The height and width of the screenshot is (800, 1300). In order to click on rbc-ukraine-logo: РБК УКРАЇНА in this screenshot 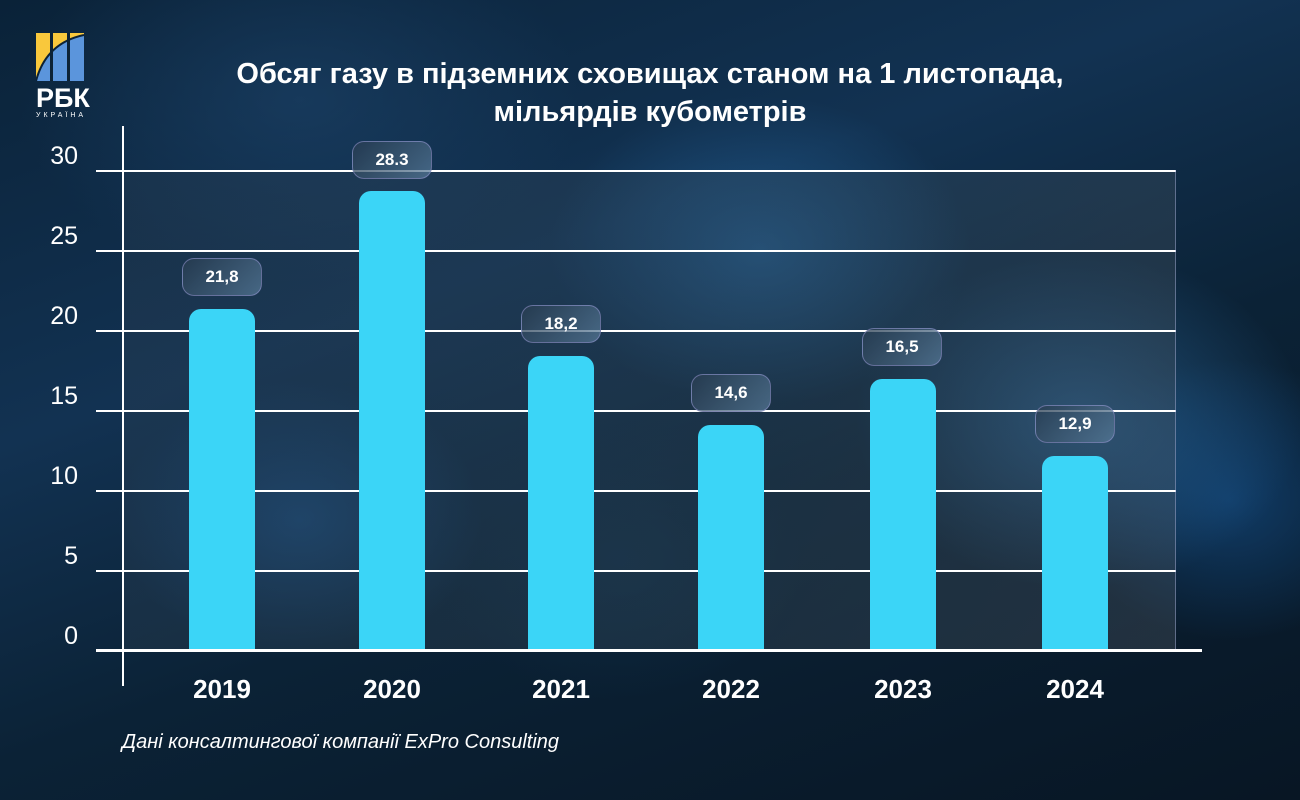, I will do `click(62, 76)`.